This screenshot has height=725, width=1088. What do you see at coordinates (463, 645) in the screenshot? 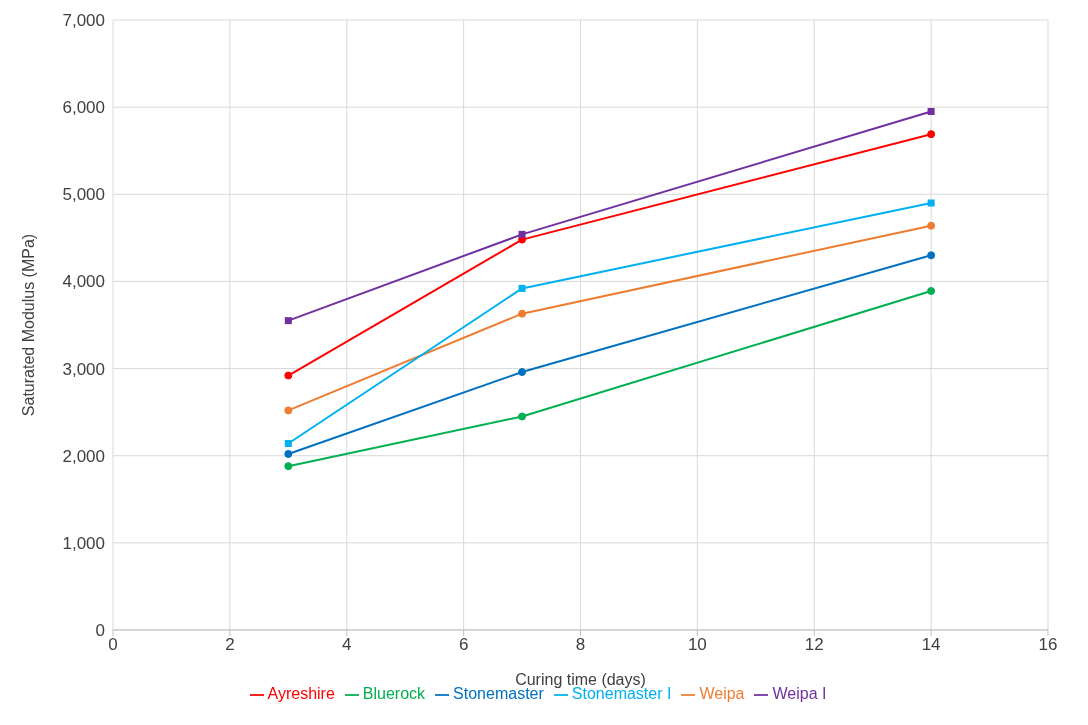
I see `x-tick-label: 6` at bounding box center [463, 645].